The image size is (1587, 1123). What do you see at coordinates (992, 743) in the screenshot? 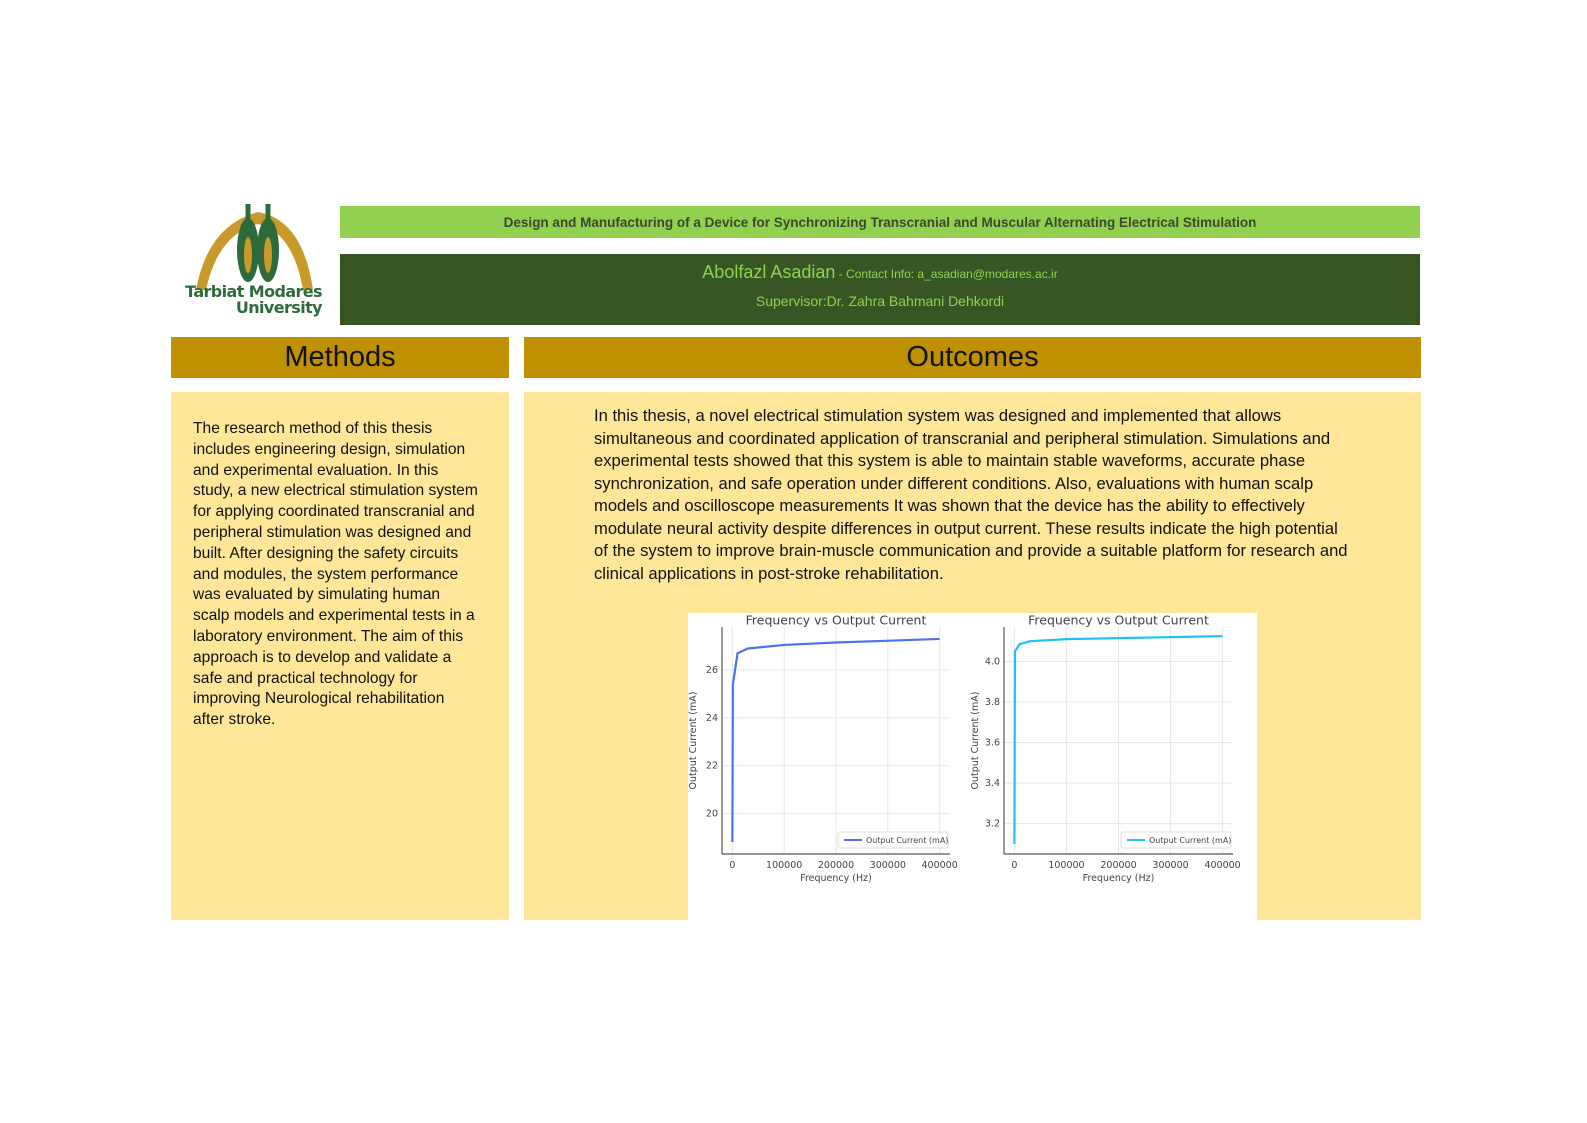
I see `y-tick-label: 3.6` at bounding box center [992, 743].